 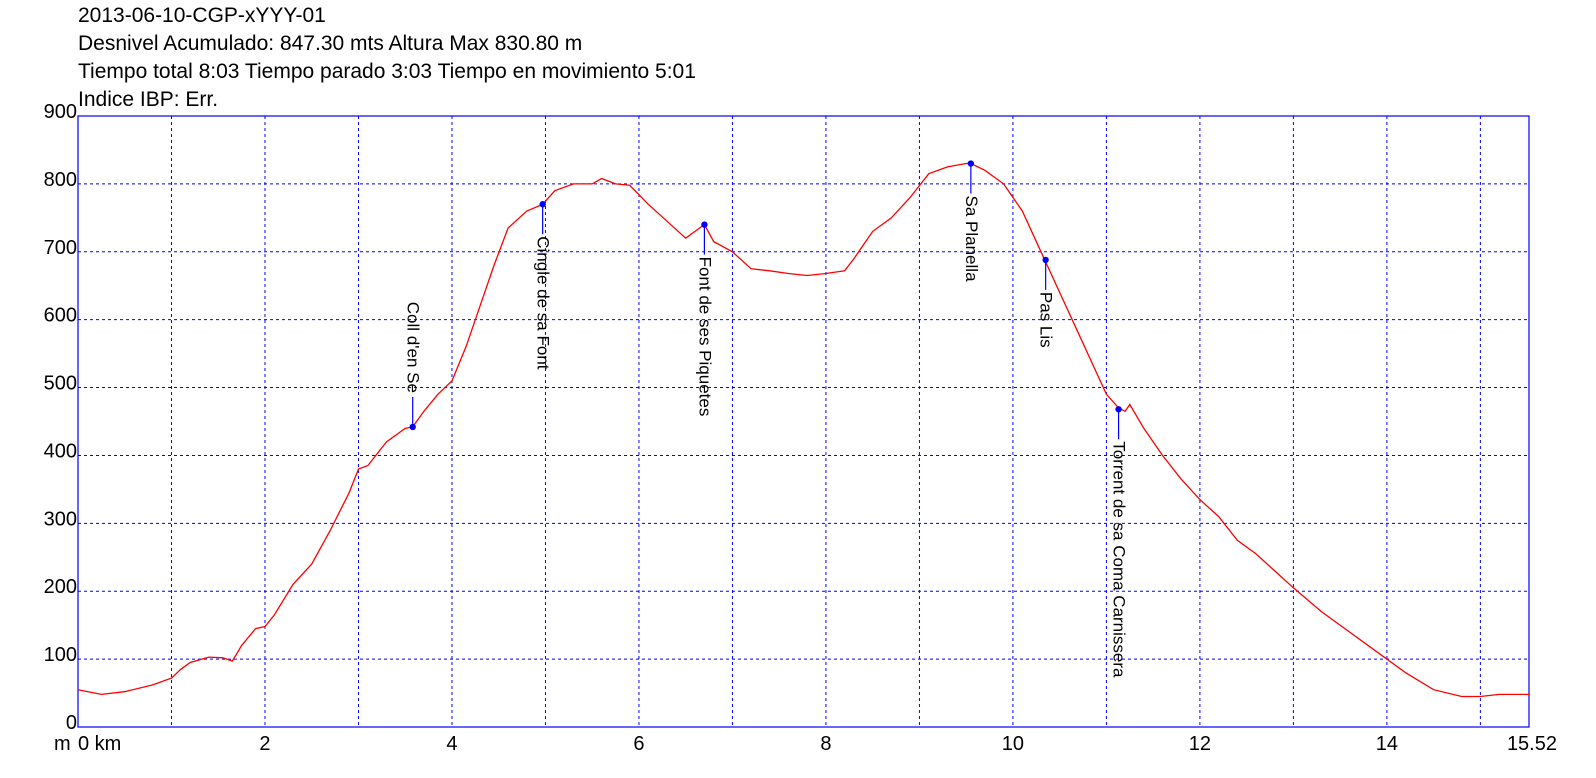 I want to click on x-tick-label: 6, so click(x=638, y=744).